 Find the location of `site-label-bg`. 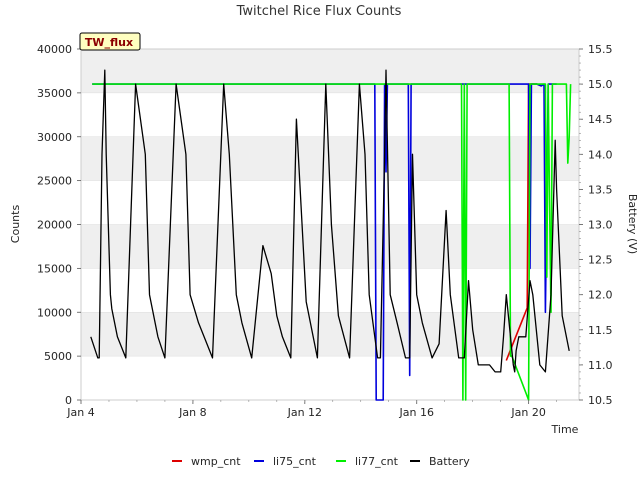

site-label-bg is located at coordinates (110, 41).